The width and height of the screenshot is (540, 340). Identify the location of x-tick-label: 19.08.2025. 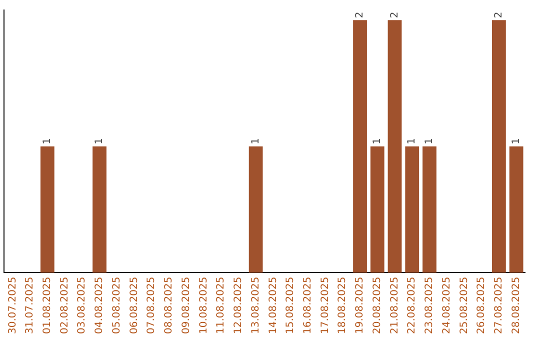
(360, 305).